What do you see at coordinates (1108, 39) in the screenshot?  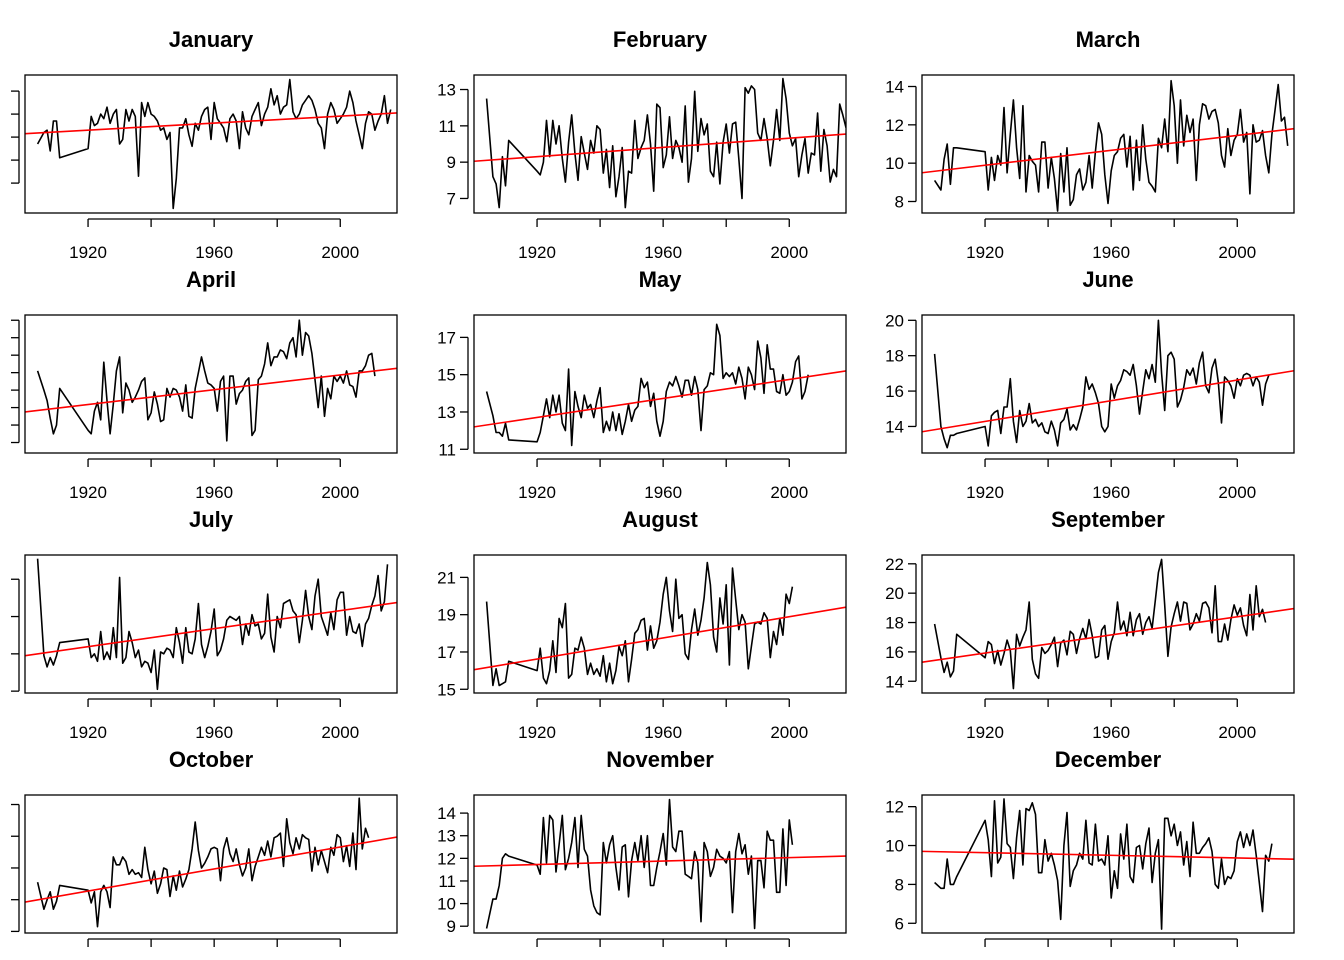 I see `panel-title: March` at bounding box center [1108, 39].